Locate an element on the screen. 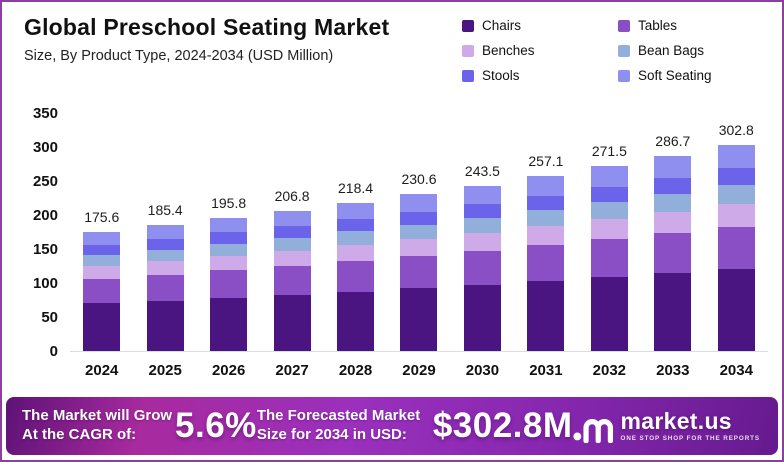 The width and height of the screenshot is (784, 462). bar-value-label: 185.4 is located at coordinates (165, 209).